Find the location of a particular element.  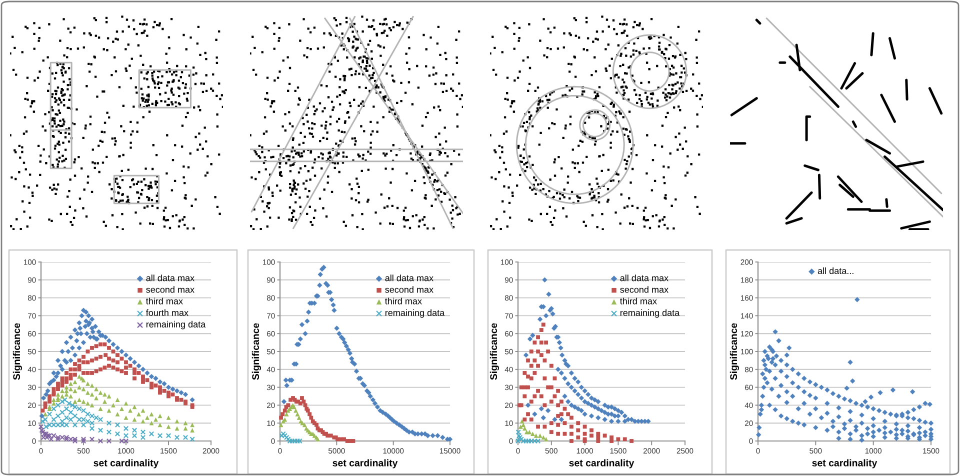

legend-label: fourth max is located at coordinates (167, 312).